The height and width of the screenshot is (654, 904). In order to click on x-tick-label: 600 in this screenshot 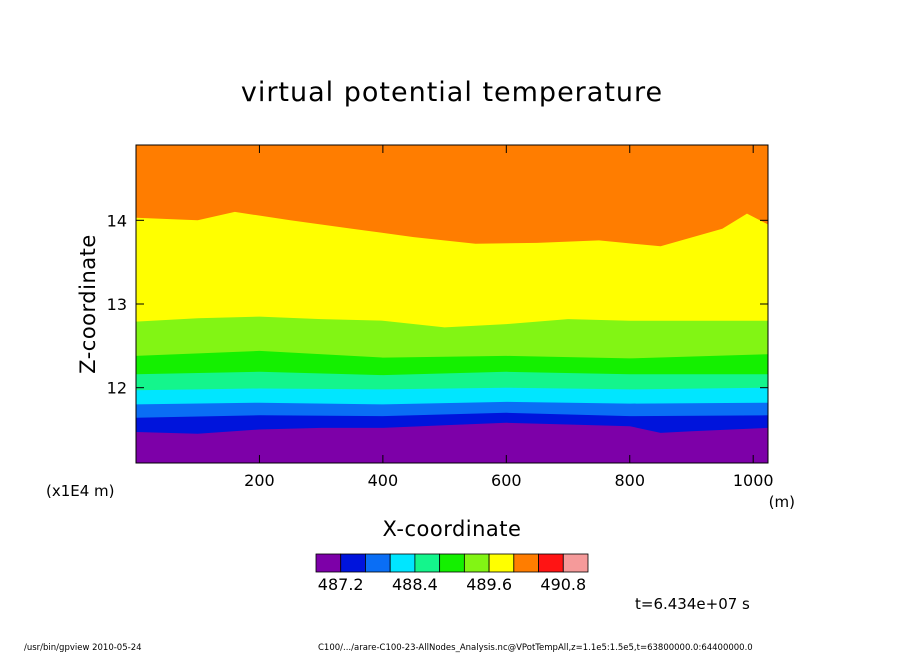, I will do `click(506, 480)`.